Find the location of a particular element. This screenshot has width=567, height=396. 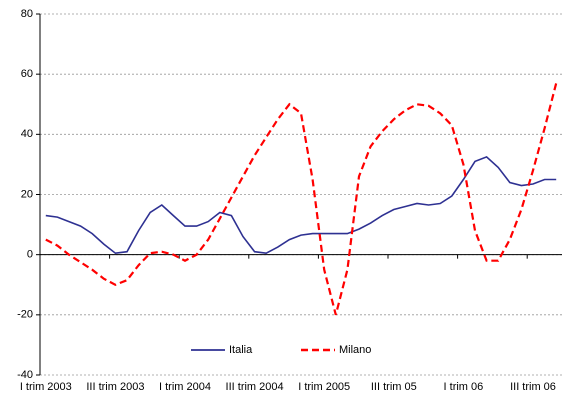

y-tick-label: 60 is located at coordinates (27, 74).